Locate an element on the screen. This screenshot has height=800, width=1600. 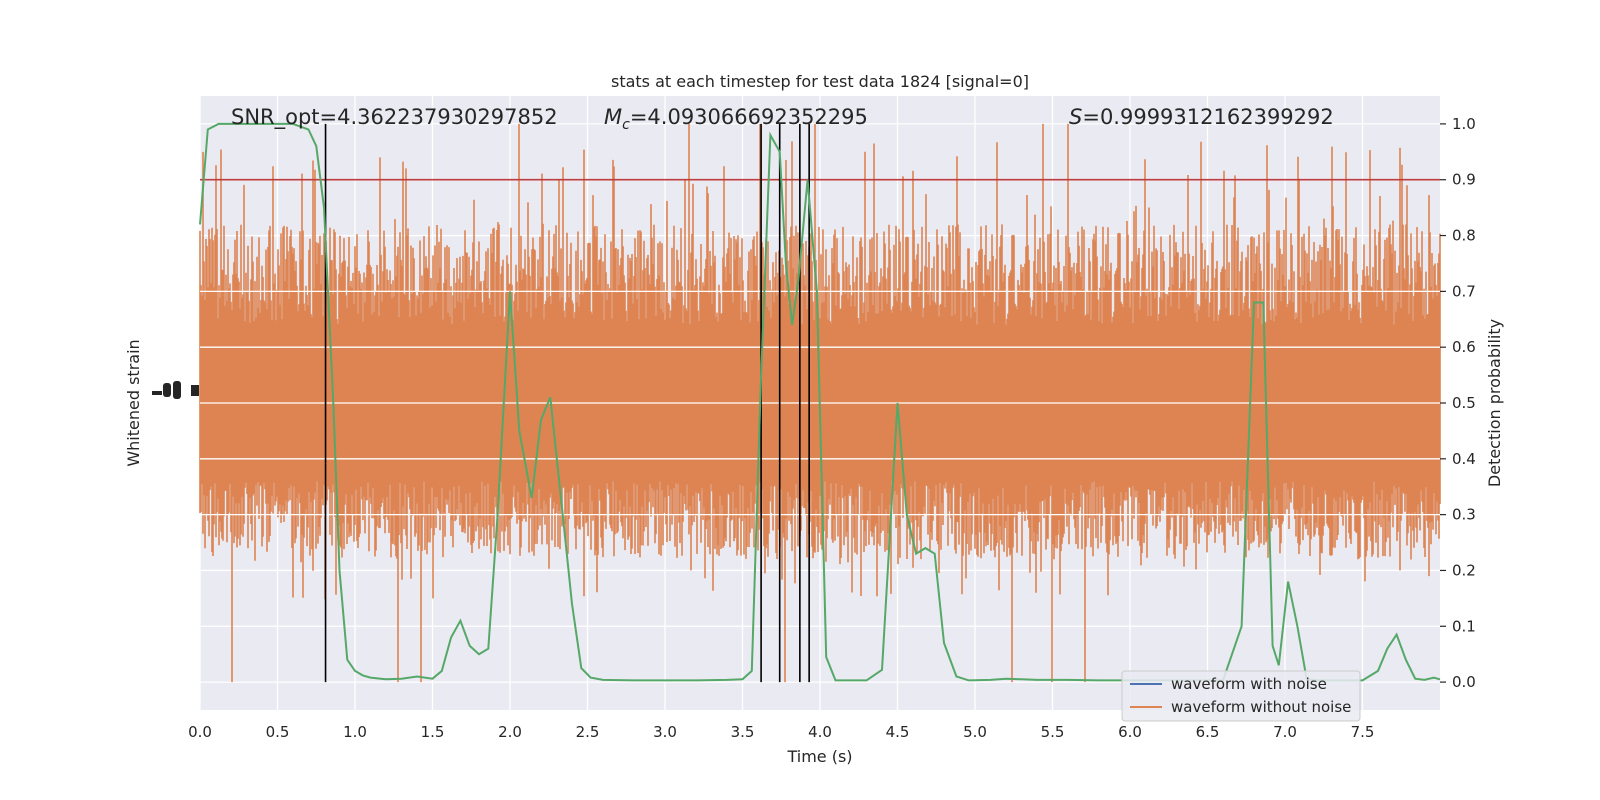
y-axis-right-ticks: 0.0 0.1 0.2 0.3 0.4 0.5 0.6 0.7 0.8 0.9 1.0 is located at coordinates (1458, 403).